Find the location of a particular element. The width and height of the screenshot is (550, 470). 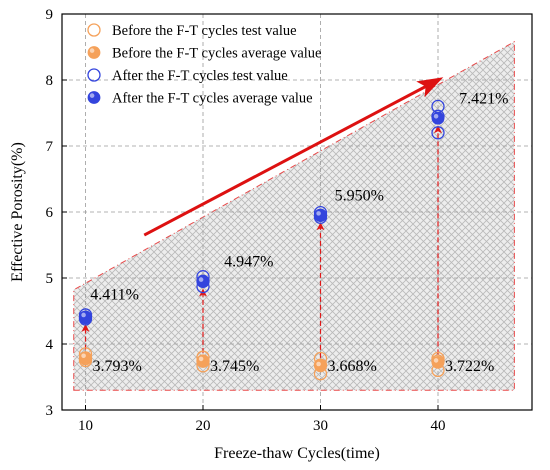

y-tick-label: 3 is located at coordinates (50, 411).